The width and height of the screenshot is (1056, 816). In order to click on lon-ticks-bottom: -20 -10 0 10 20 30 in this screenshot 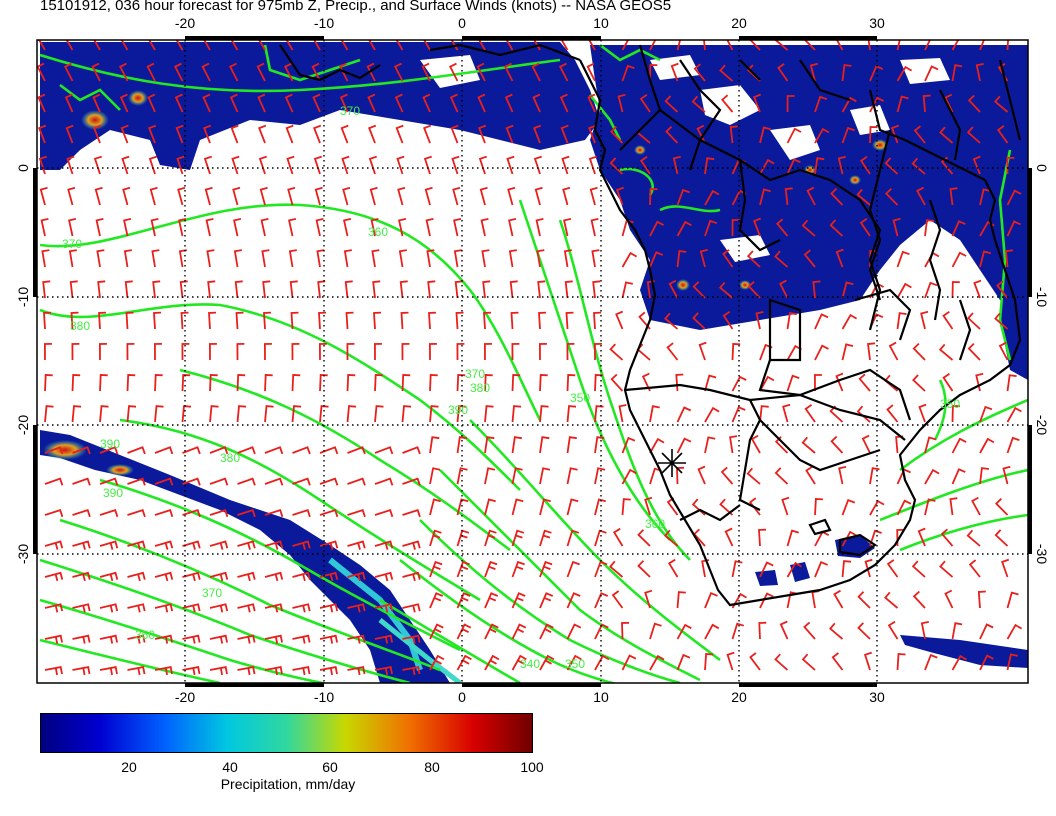, I will do `click(530, 697)`.